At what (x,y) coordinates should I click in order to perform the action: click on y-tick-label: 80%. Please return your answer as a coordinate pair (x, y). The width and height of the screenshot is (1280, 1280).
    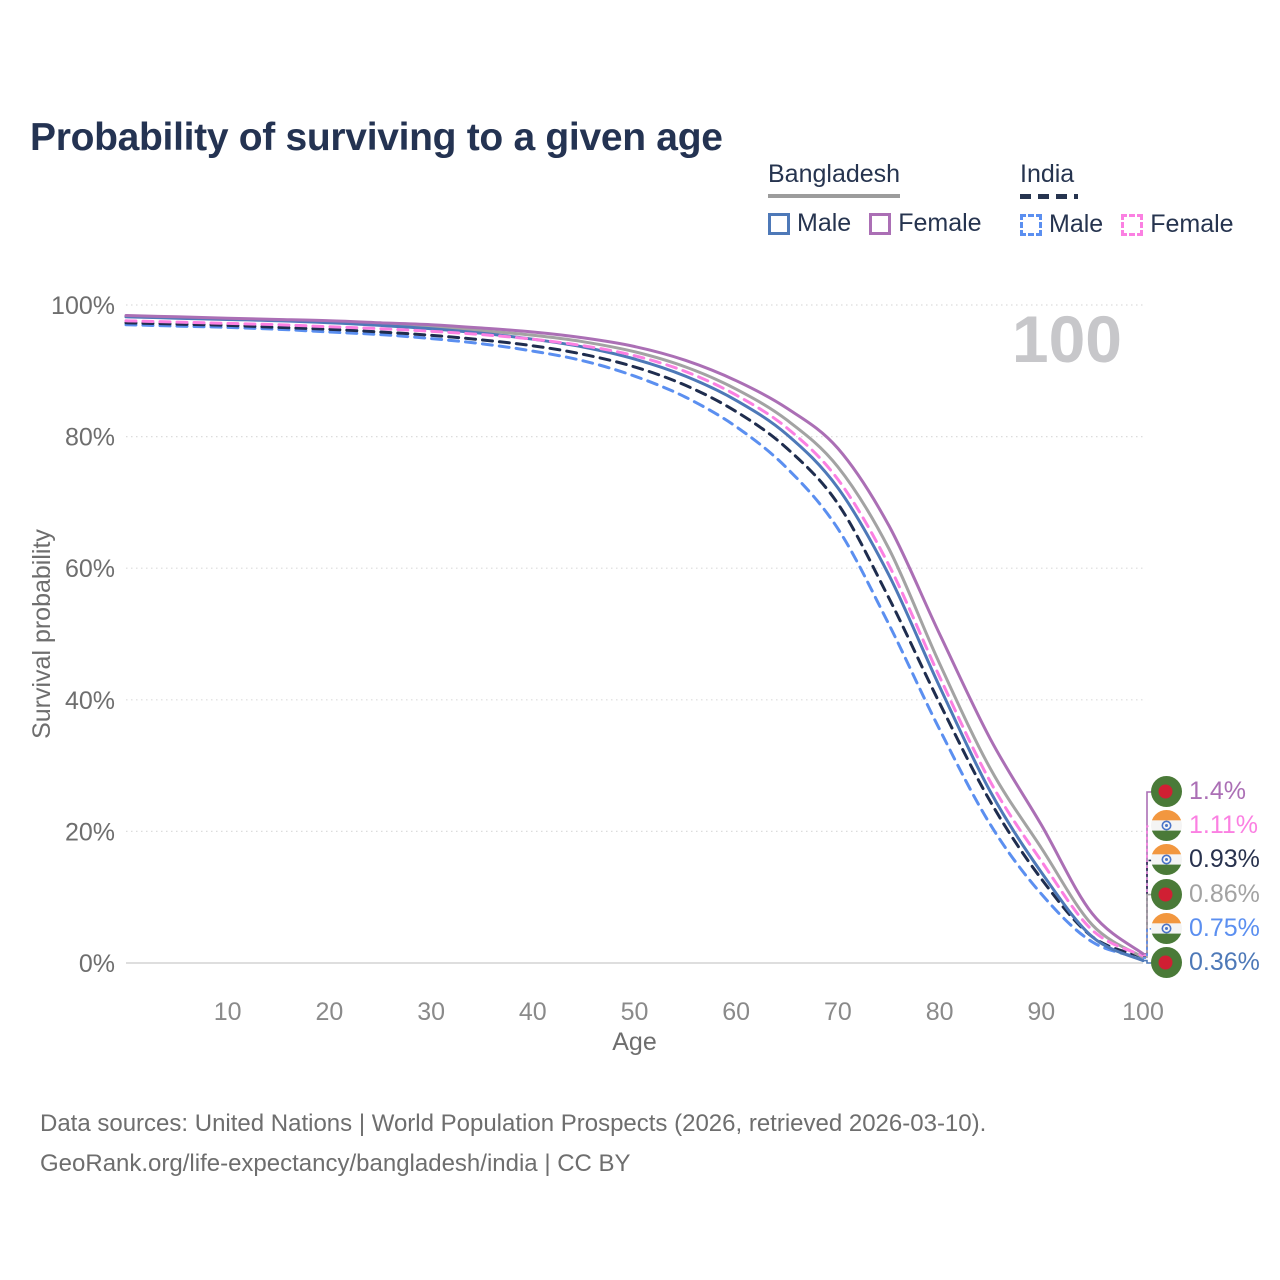
    Looking at the image, I should click on (90, 438).